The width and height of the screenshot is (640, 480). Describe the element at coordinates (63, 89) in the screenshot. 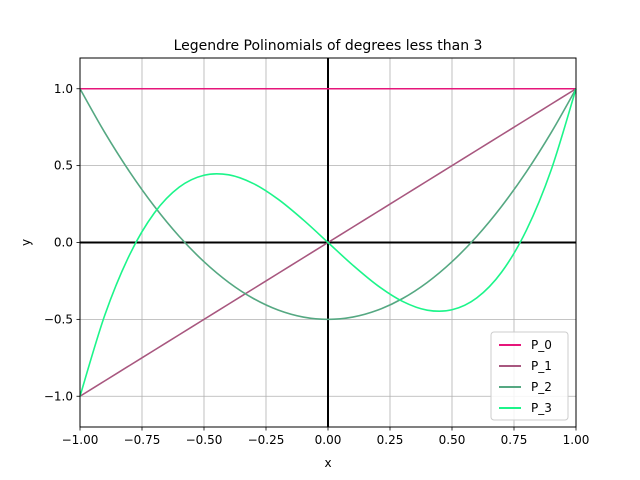

I see `y-tick-label: 1.0` at that location.